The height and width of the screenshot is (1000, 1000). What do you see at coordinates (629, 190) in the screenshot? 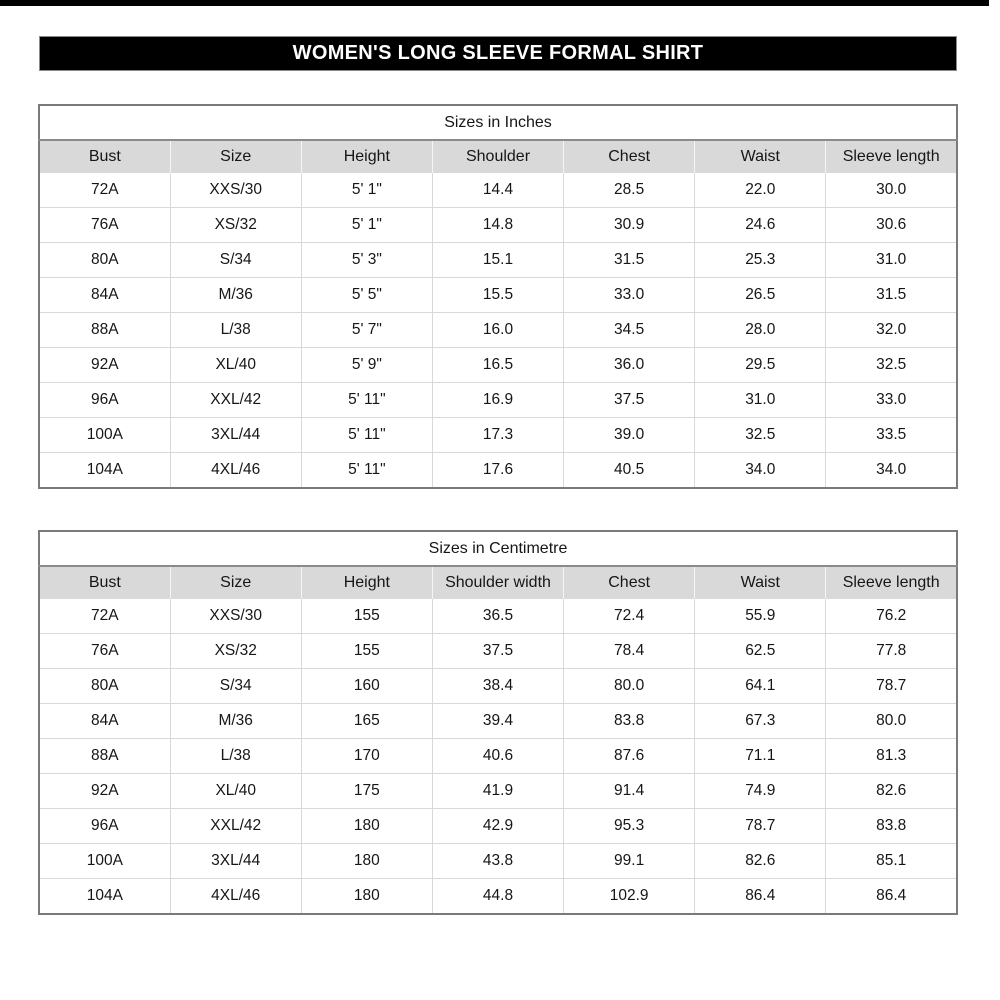
I see `table-cell: 28.5` at bounding box center [629, 190].